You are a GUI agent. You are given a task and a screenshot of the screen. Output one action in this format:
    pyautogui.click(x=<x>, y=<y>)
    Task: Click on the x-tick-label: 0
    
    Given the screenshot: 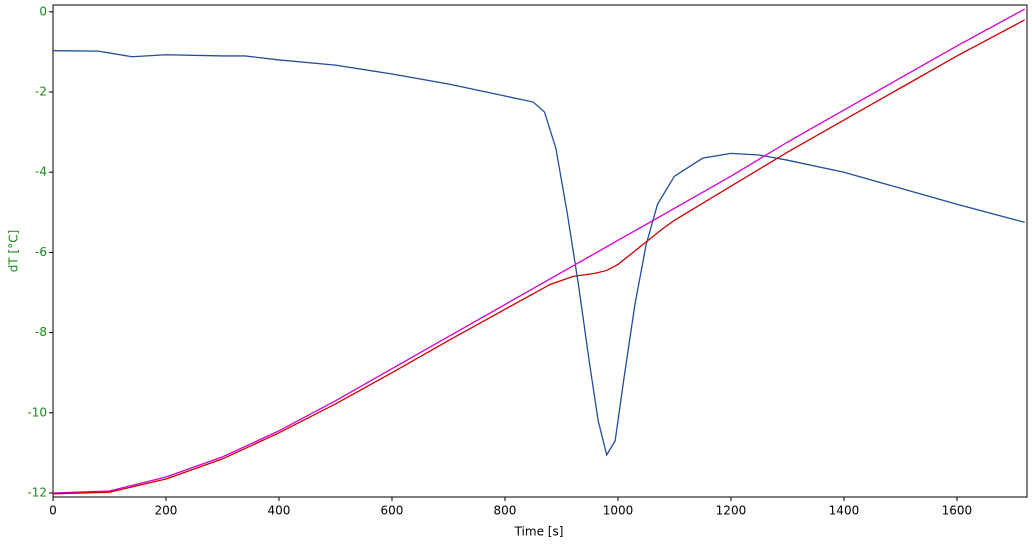 What is the action you would take?
    pyautogui.click(x=53, y=511)
    